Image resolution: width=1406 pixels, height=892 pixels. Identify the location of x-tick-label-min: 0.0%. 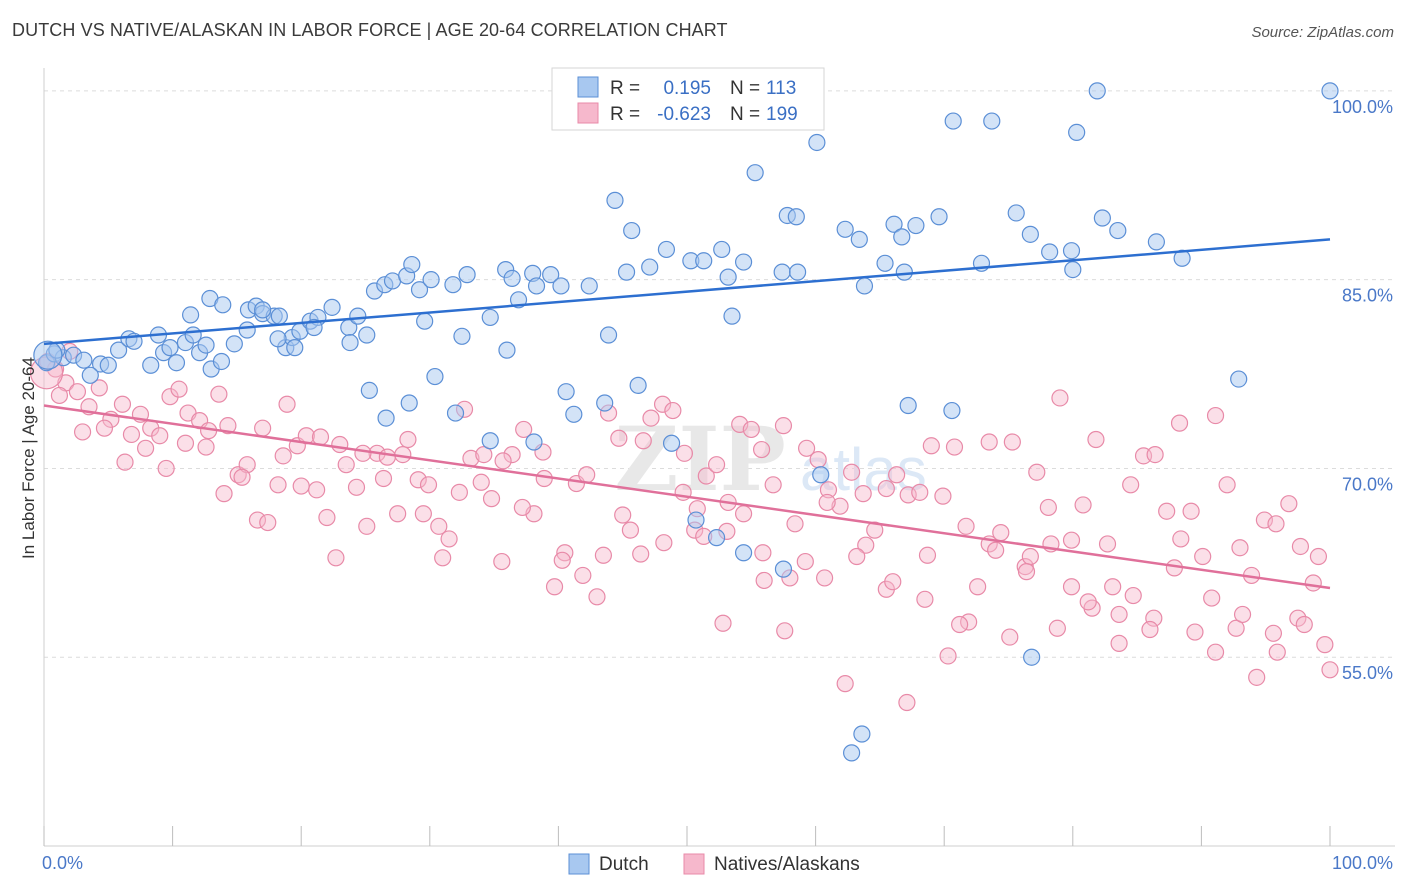
(62, 863).